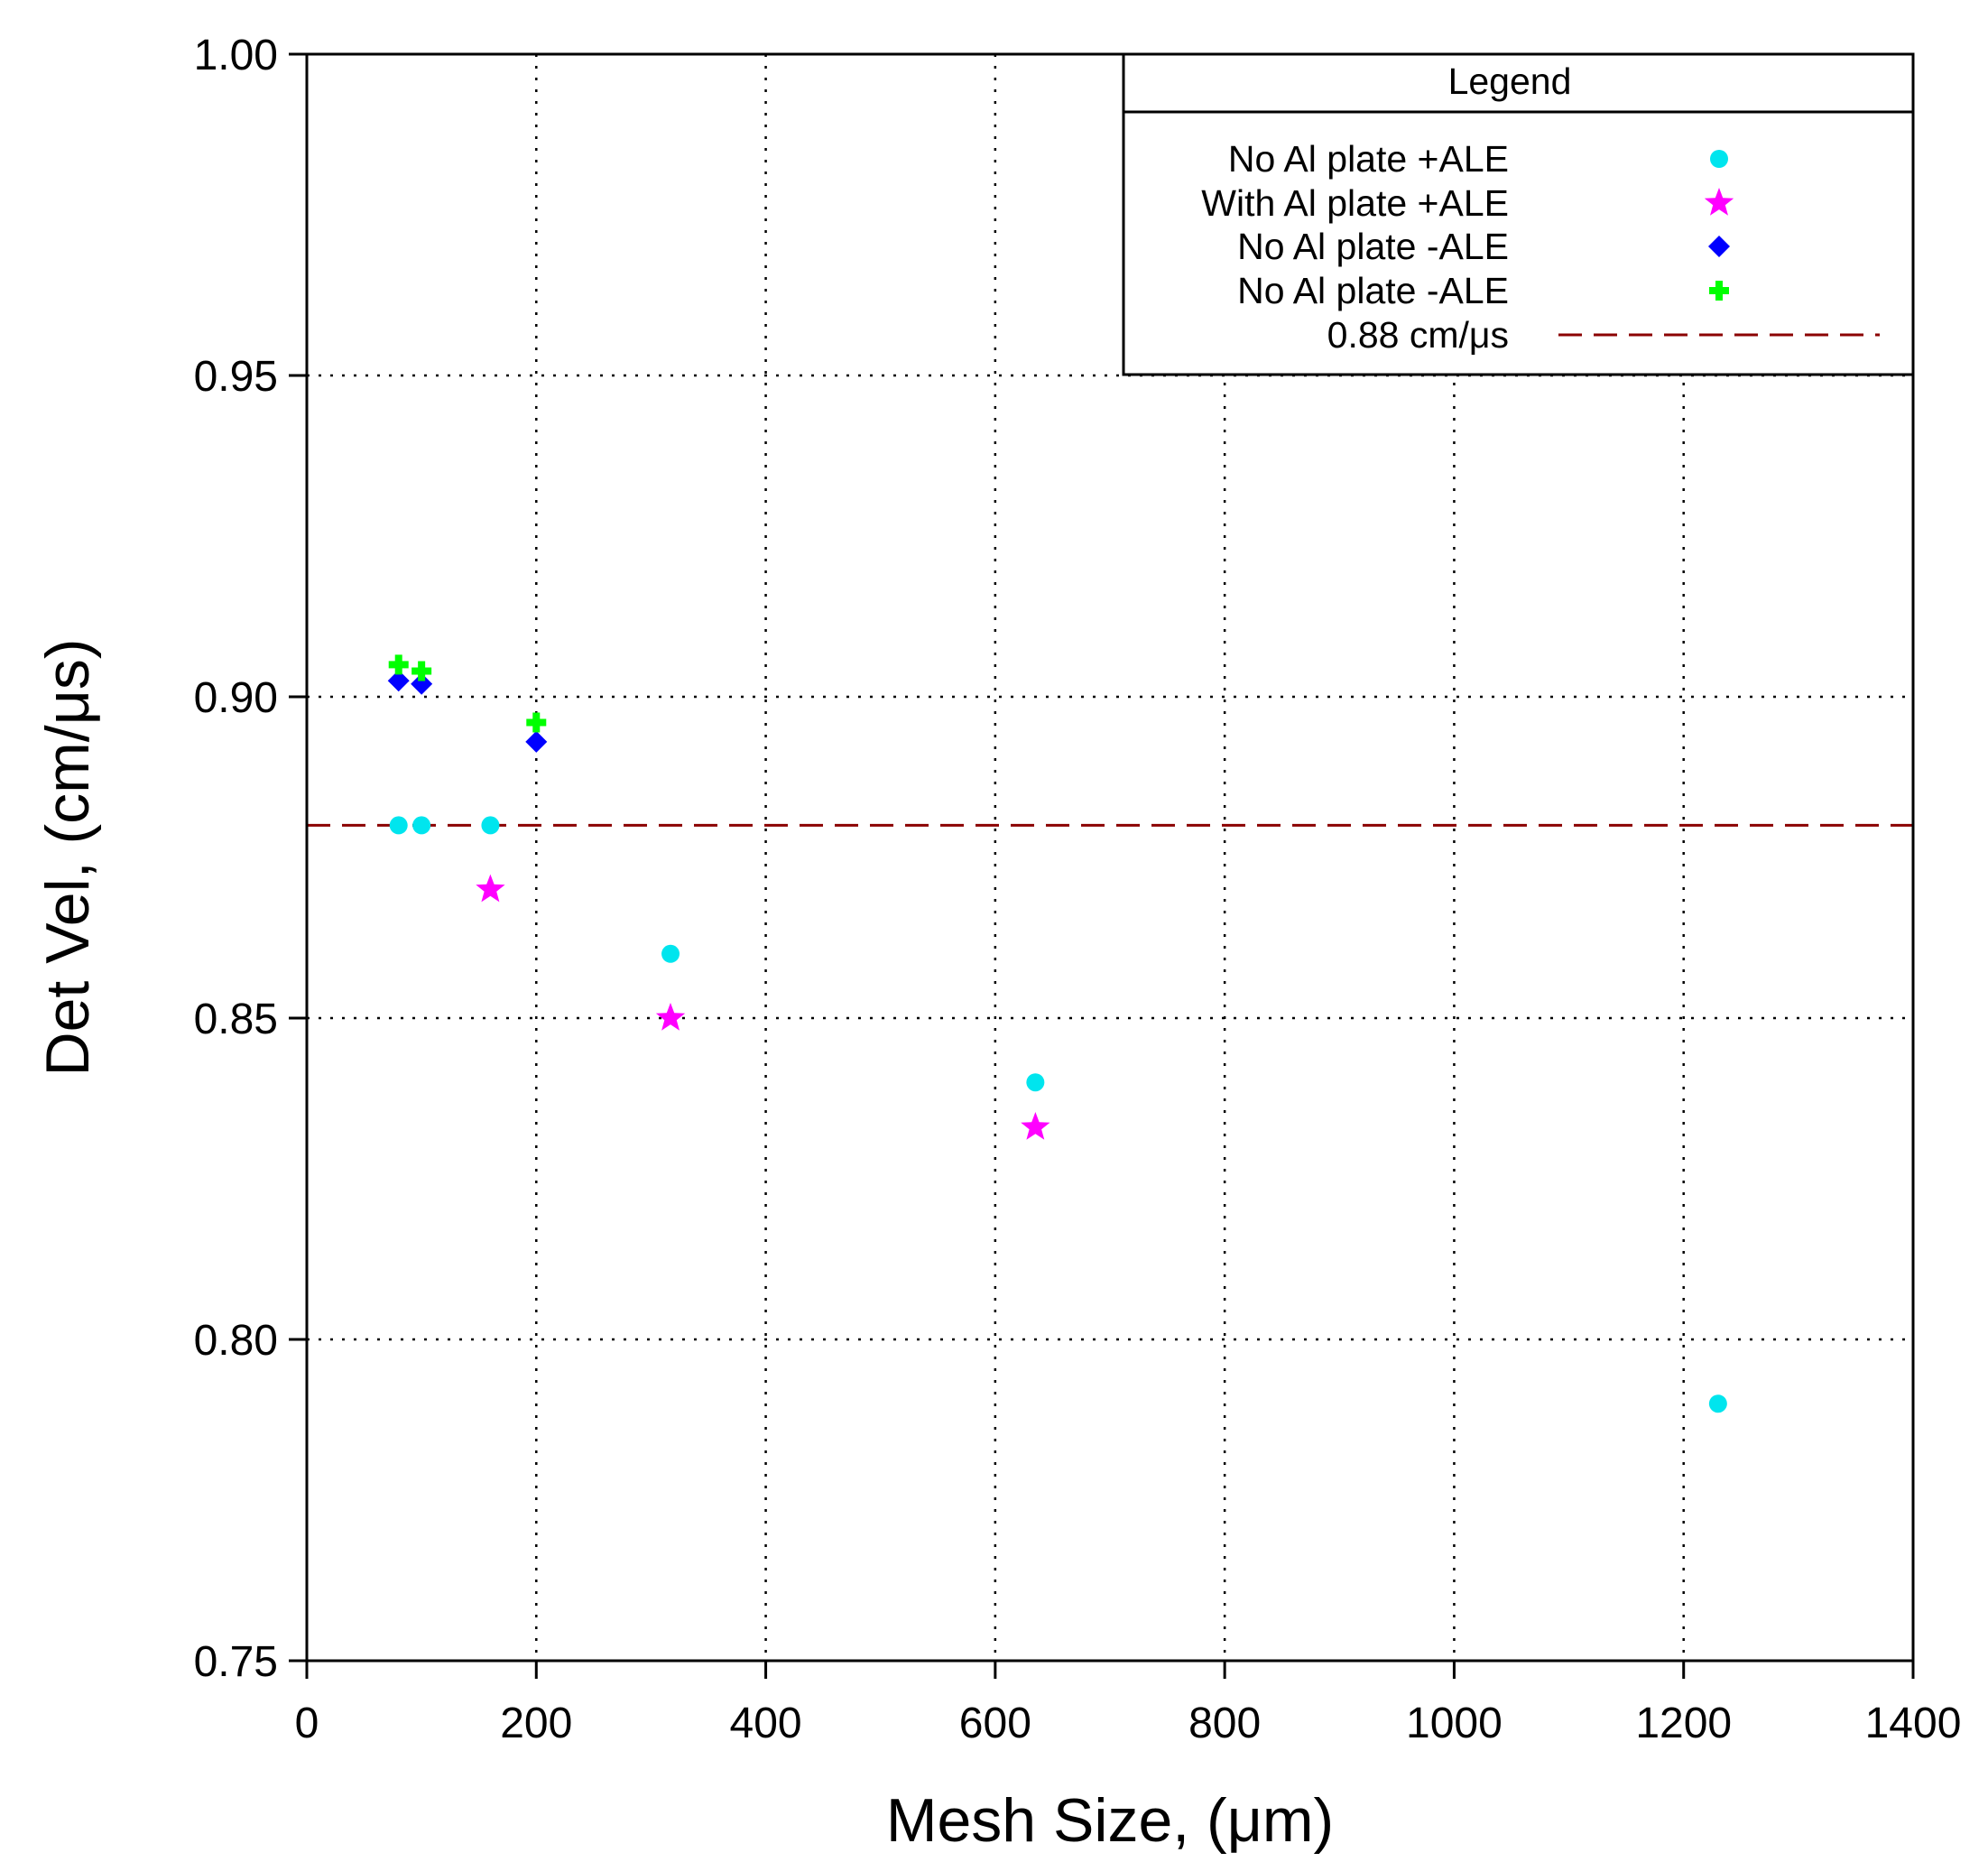 This screenshot has width=1988, height=1862. I want to click on legend-title: Legend, so click(1510, 81).